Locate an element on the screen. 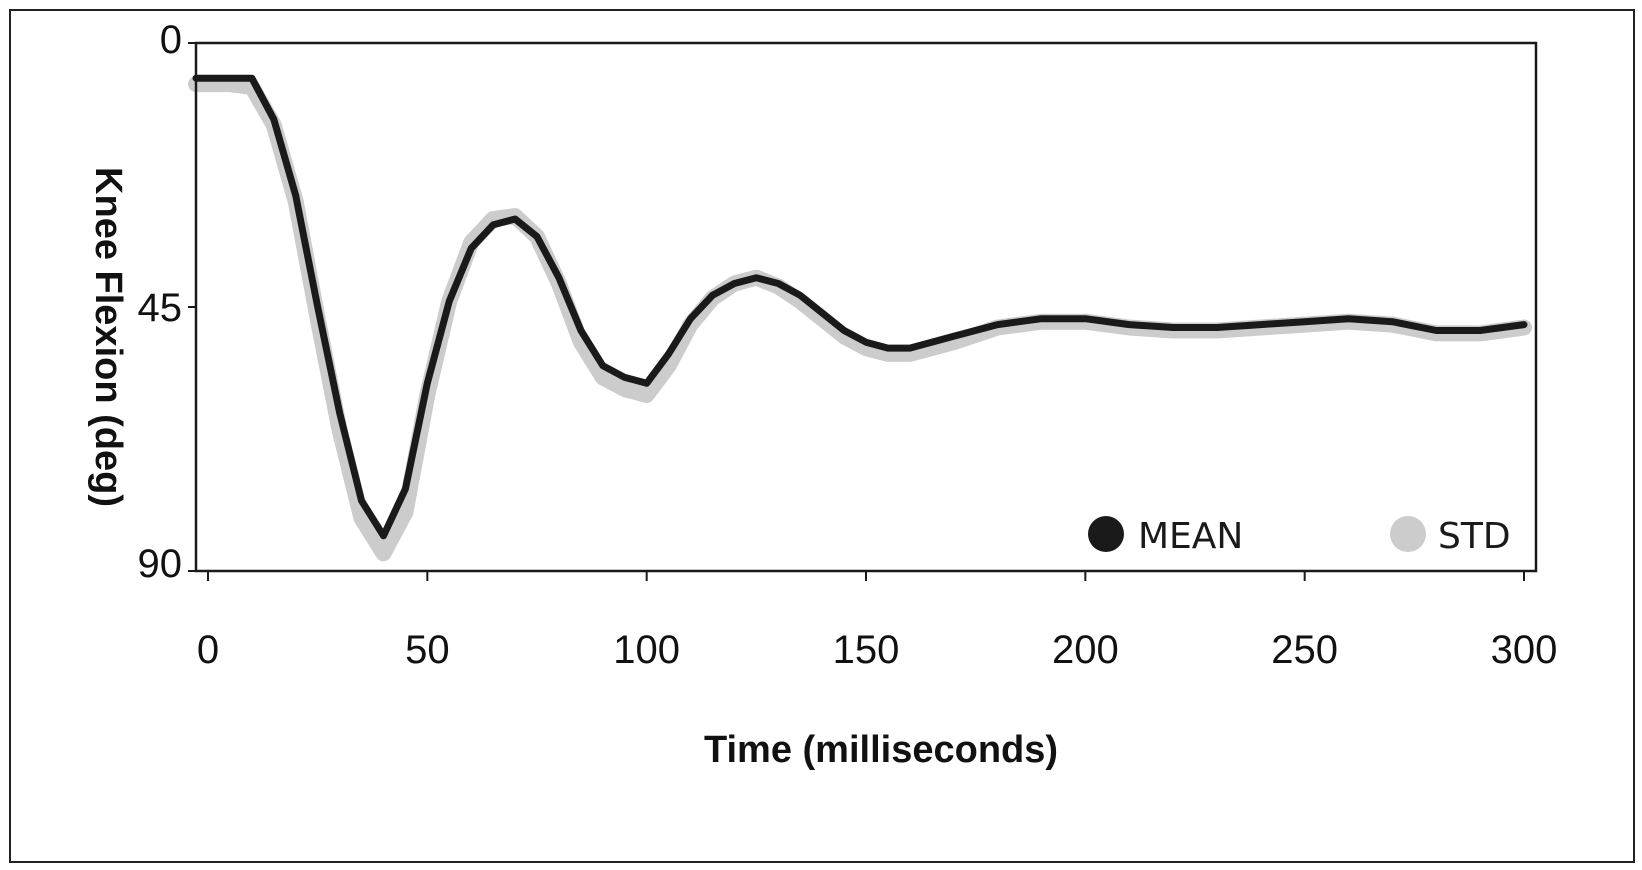 This screenshot has height=870, width=1642. legend-std-label: STD is located at coordinates (1474, 536).